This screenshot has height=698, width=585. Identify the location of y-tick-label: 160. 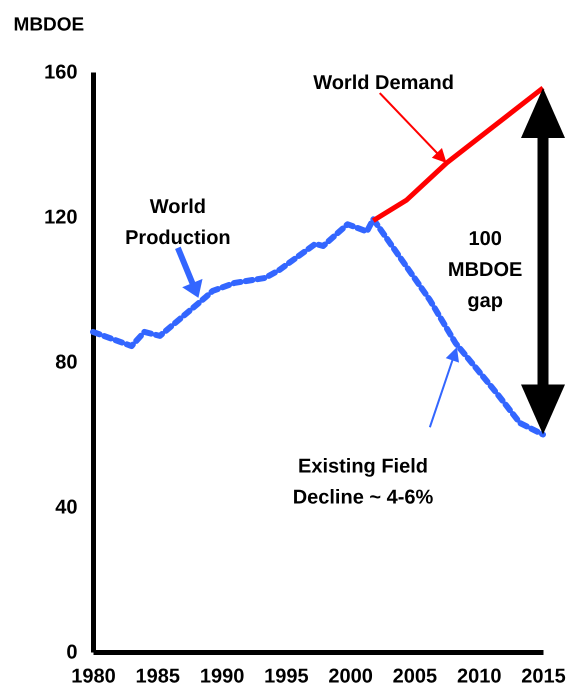
(61, 73).